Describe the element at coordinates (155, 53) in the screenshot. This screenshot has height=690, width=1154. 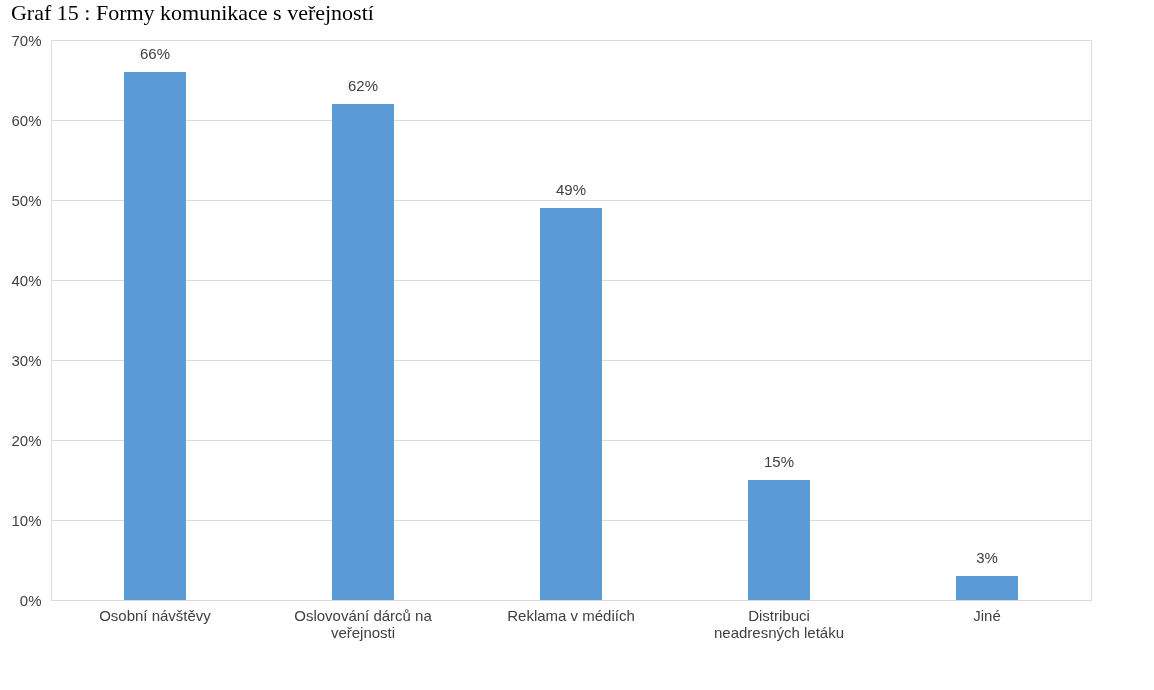
I see `data-label: 66%` at that location.